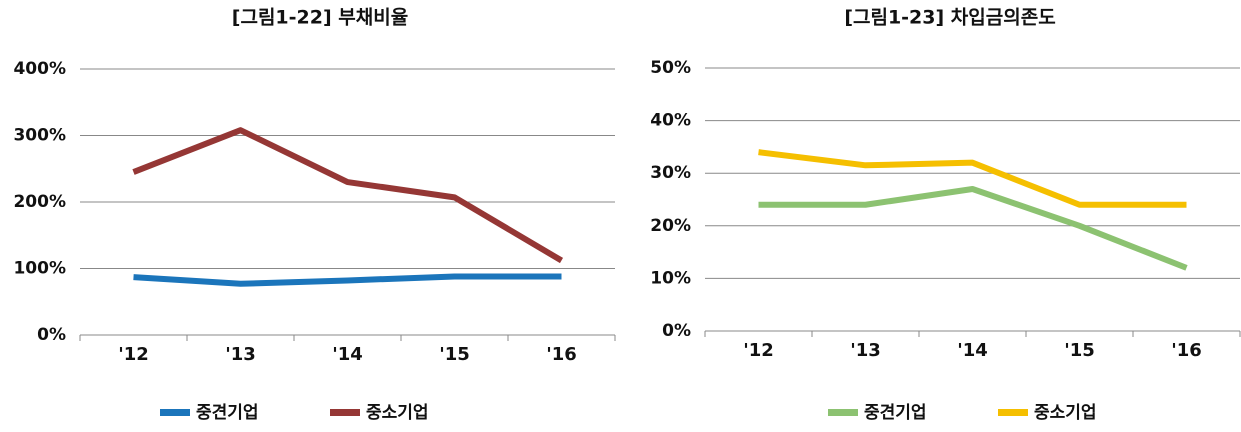 This screenshot has width=1241, height=432. I want to click on y-tick-label: 30%, so click(670, 173).